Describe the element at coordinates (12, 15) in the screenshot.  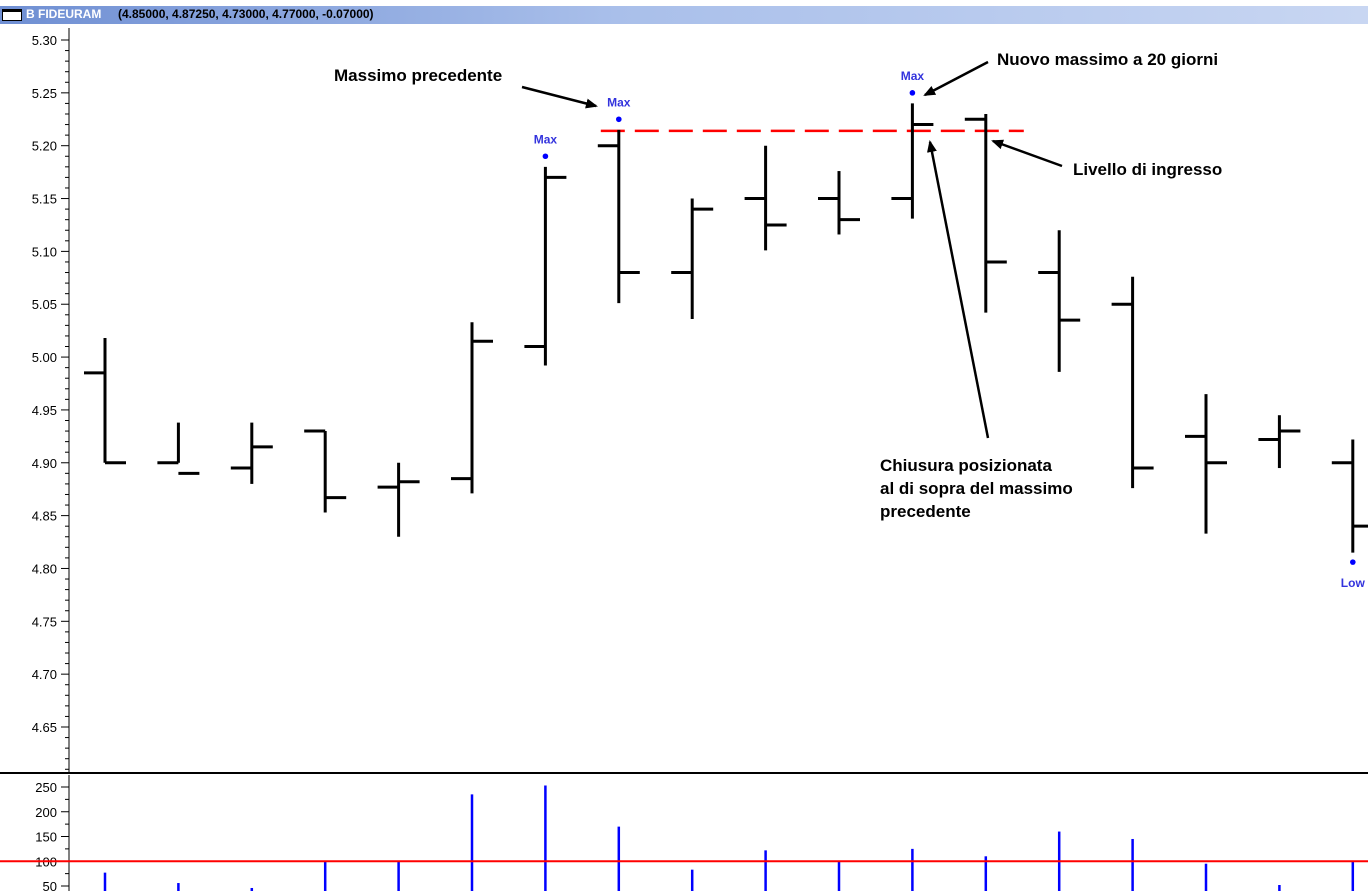
I see `window-icon` at that location.